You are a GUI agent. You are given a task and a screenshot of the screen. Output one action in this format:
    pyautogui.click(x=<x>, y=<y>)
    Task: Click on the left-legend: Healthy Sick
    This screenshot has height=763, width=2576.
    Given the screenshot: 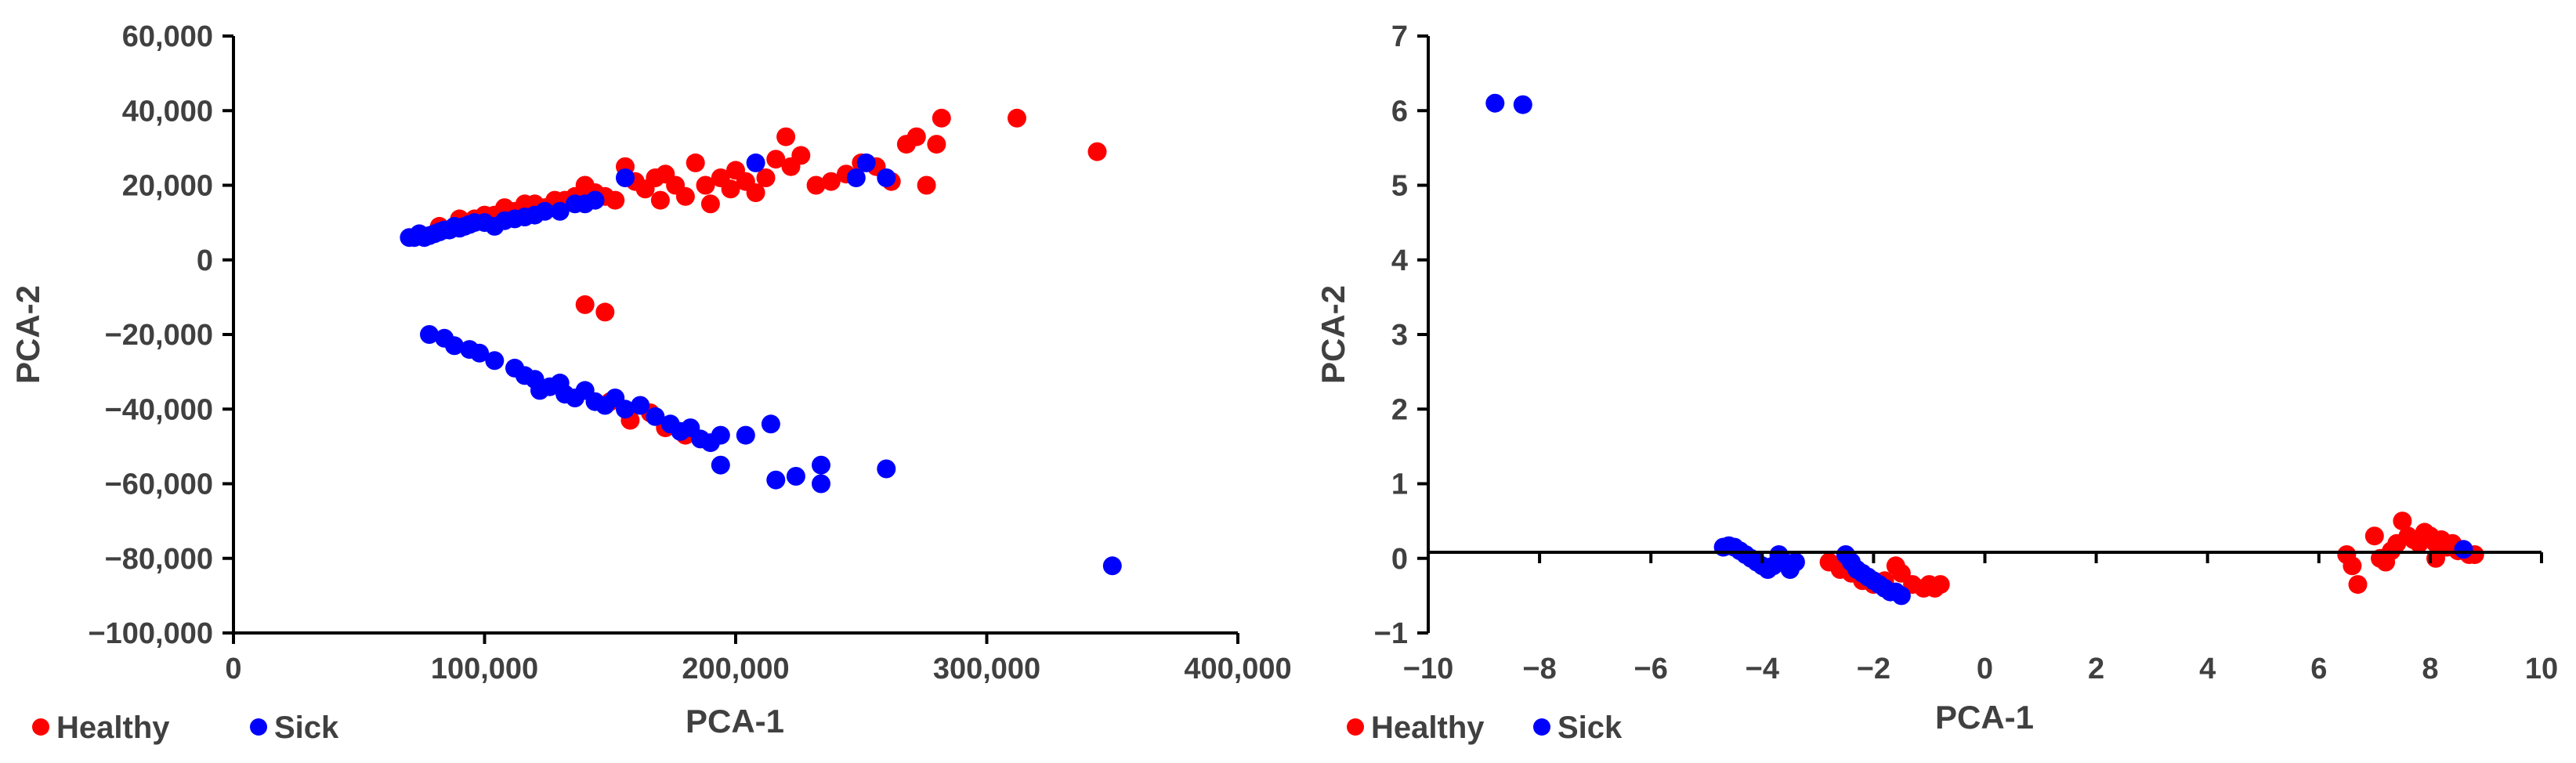 What is the action you would take?
    pyautogui.click(x=185, y=728)
    